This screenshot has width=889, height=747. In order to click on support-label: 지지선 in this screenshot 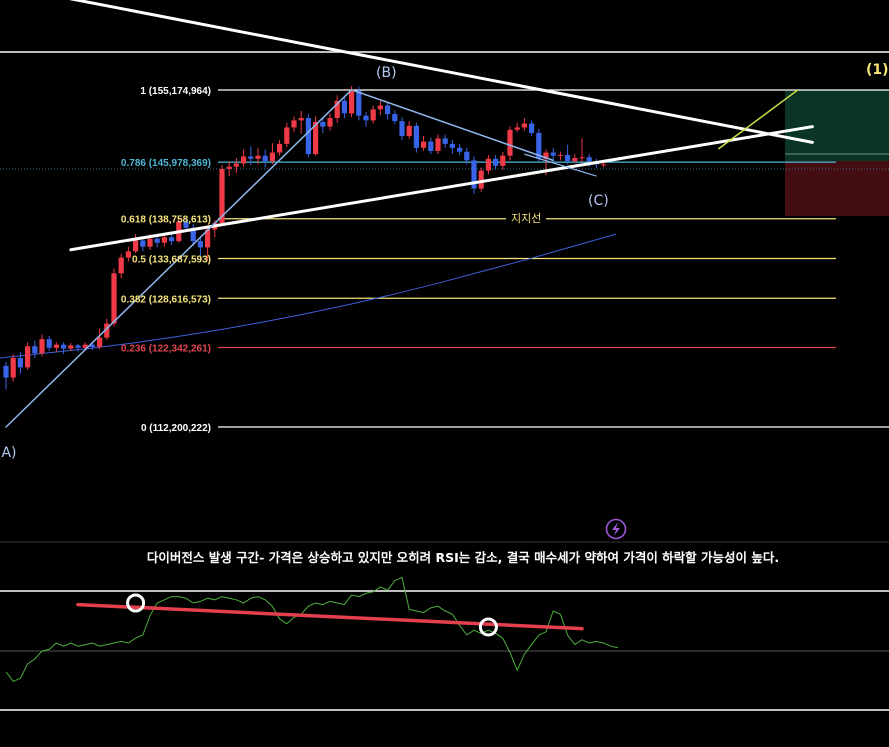, I will do `click(526, 218)`.